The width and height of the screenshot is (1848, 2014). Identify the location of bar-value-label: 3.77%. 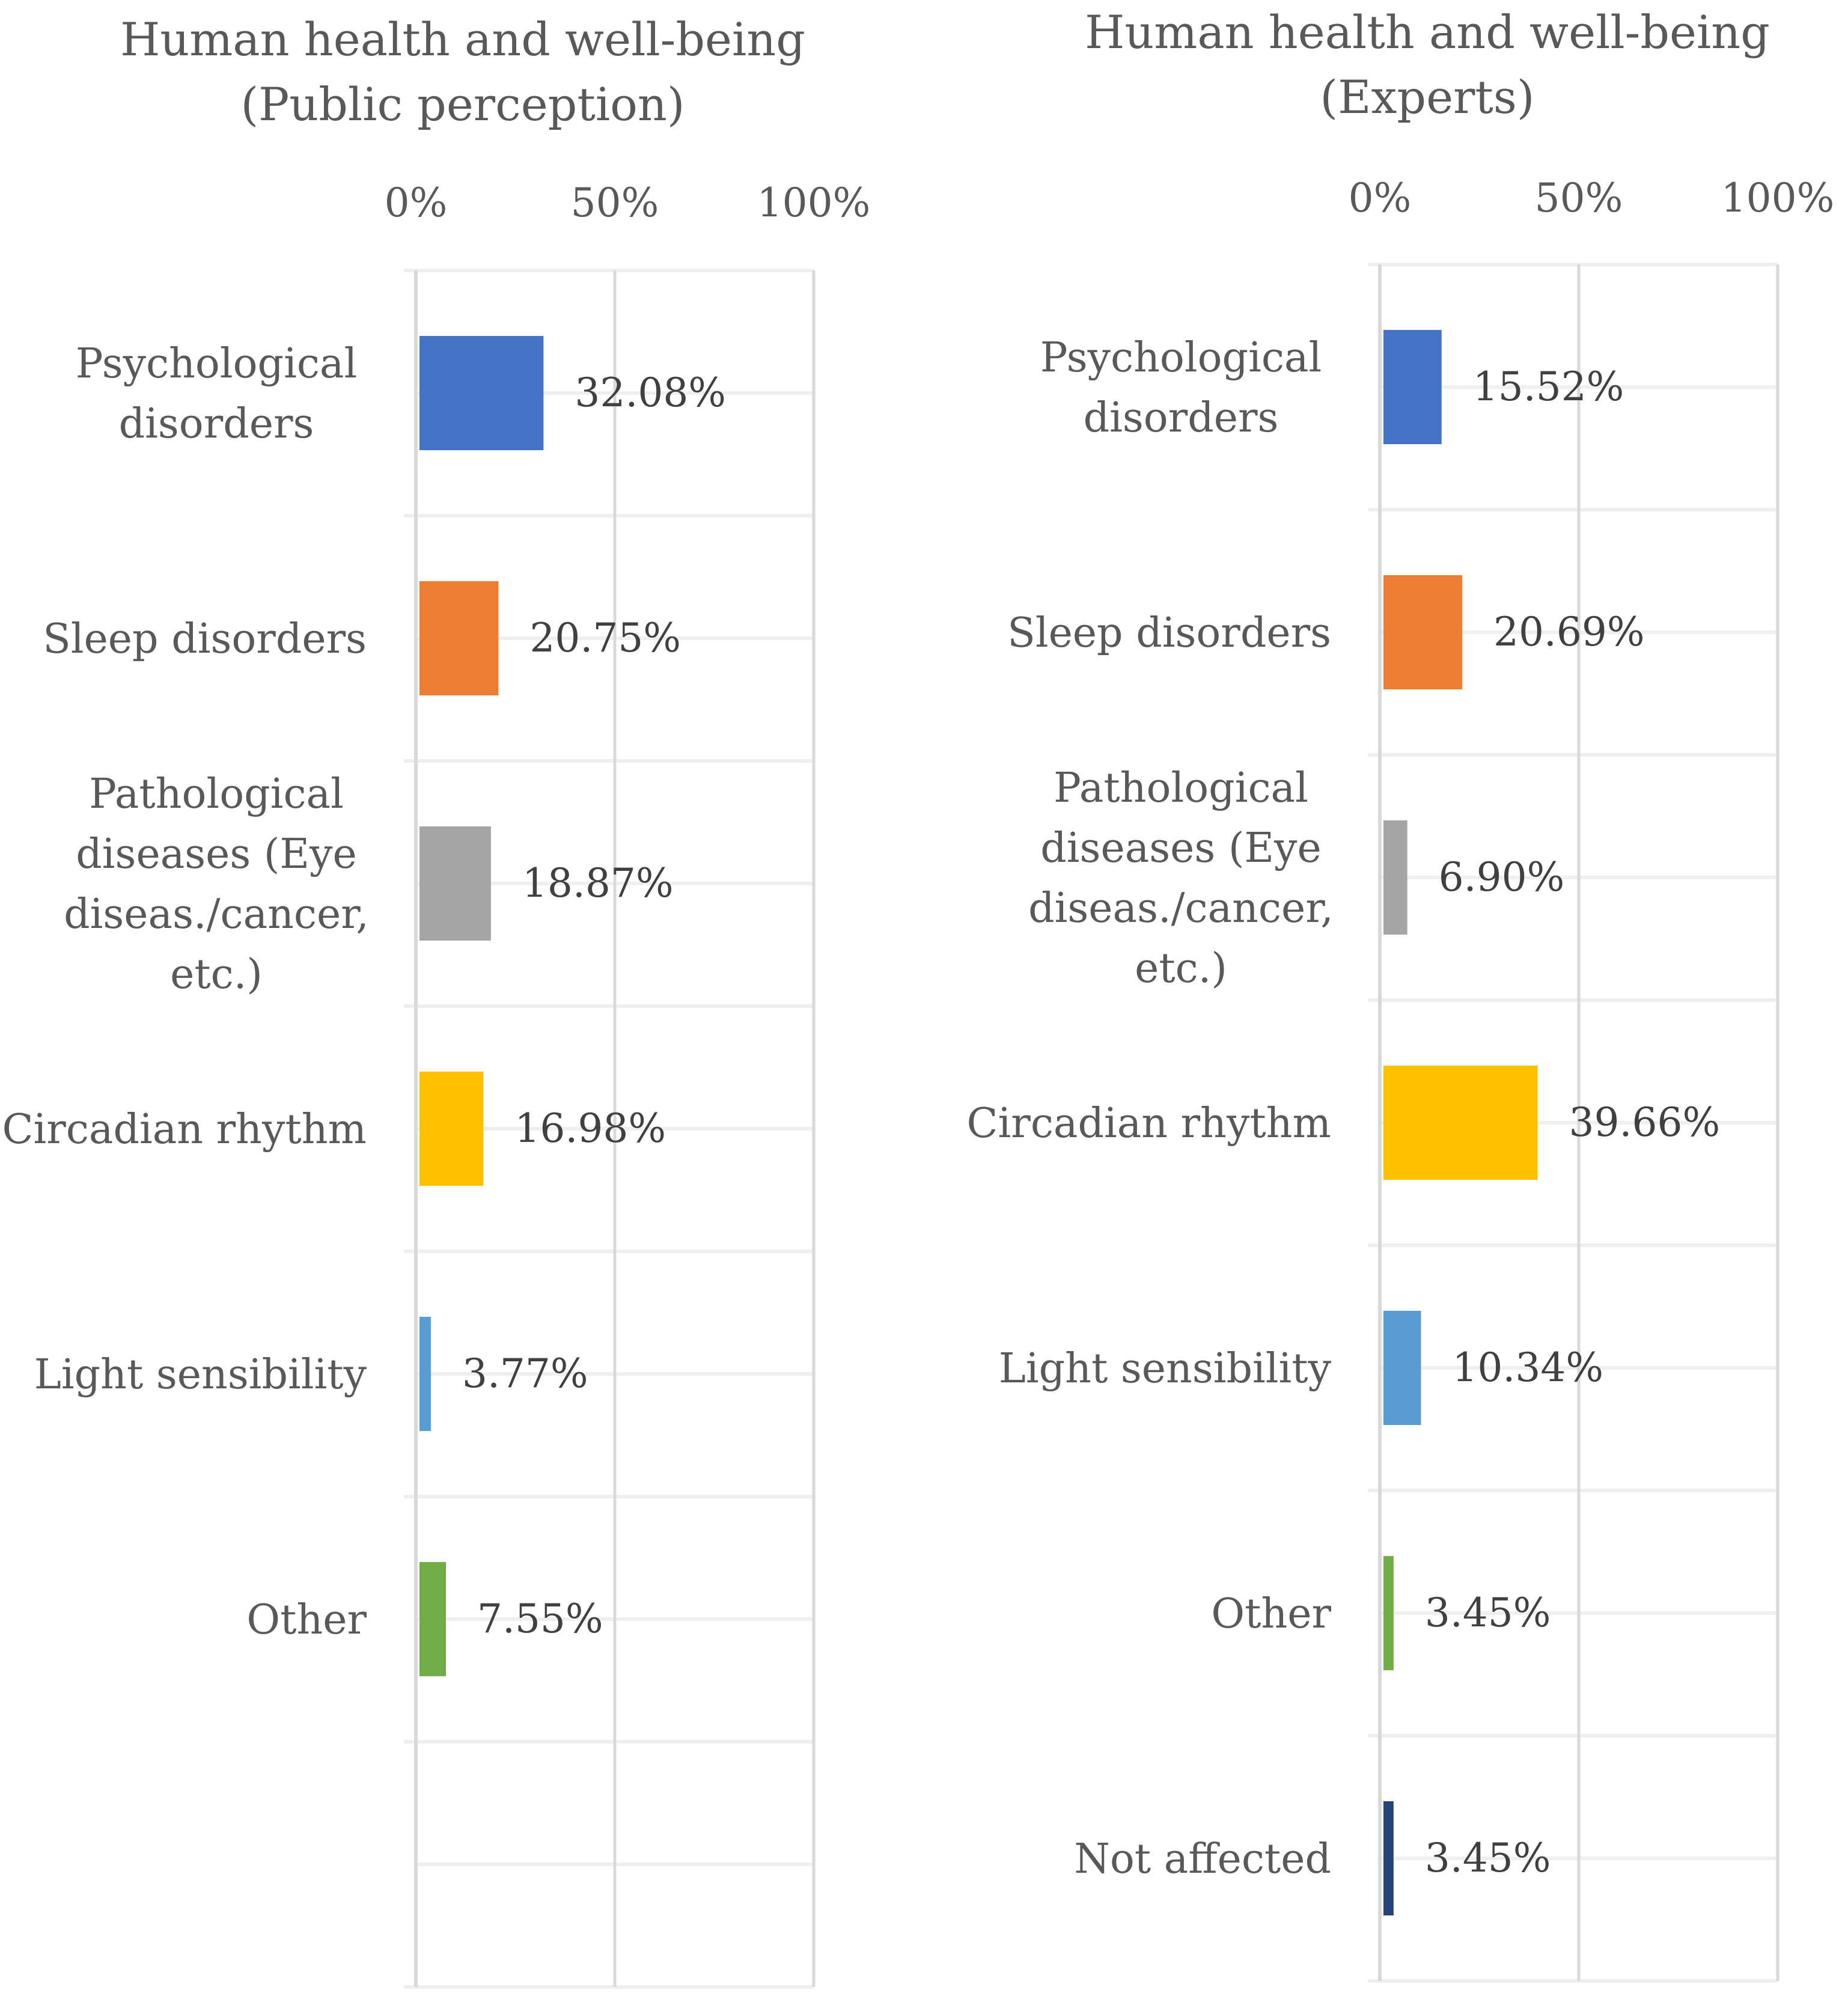
(525, 1373).